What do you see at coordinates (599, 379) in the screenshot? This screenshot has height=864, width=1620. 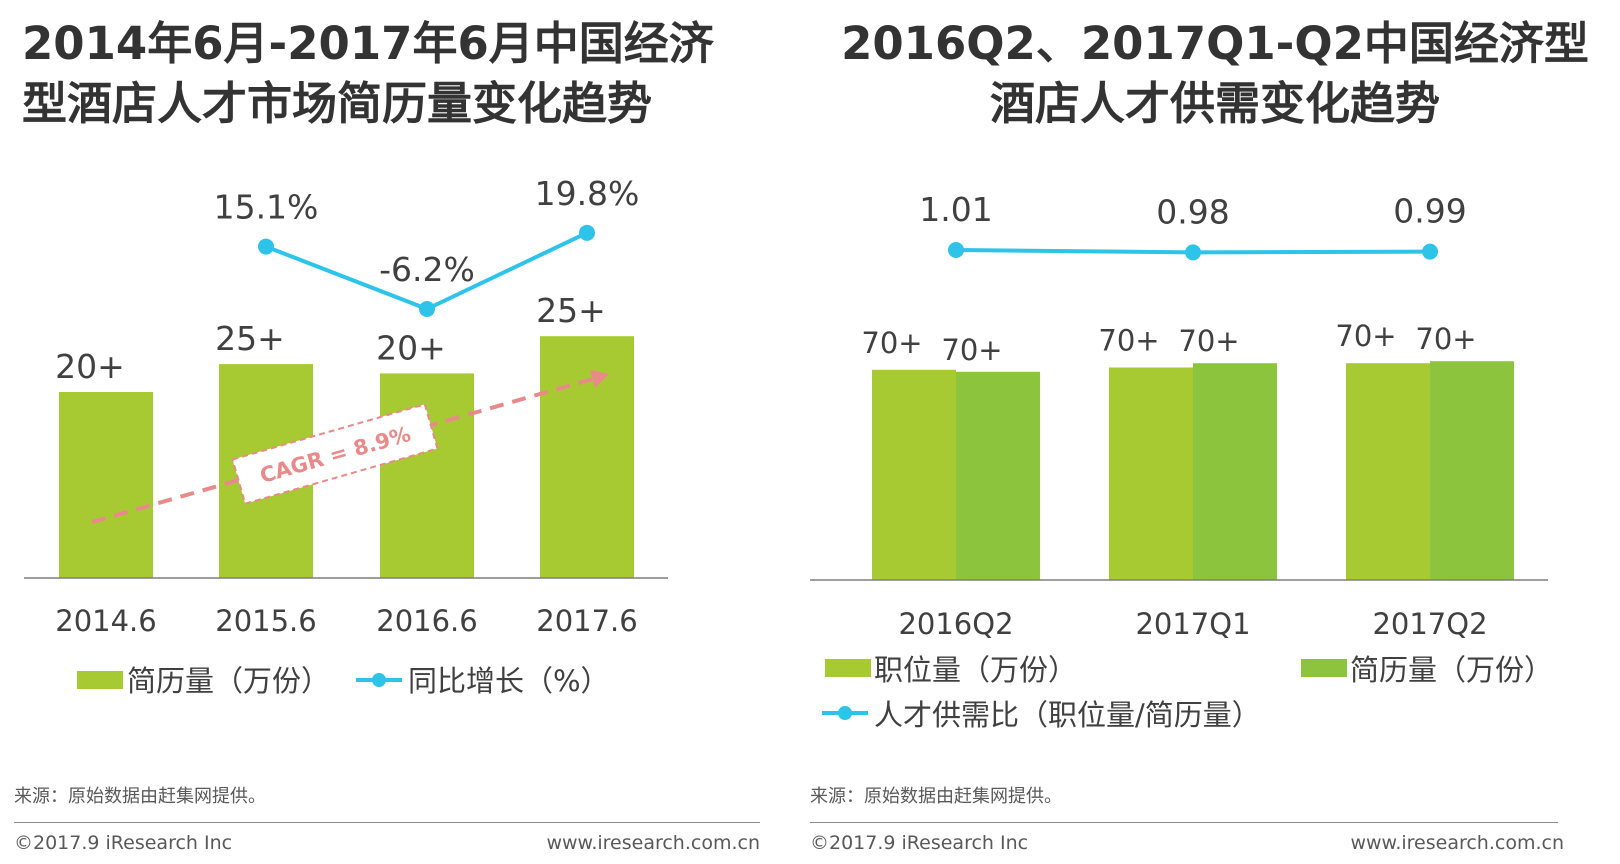 I see `cagr-arrow-head` at bounding box center [599, 379].